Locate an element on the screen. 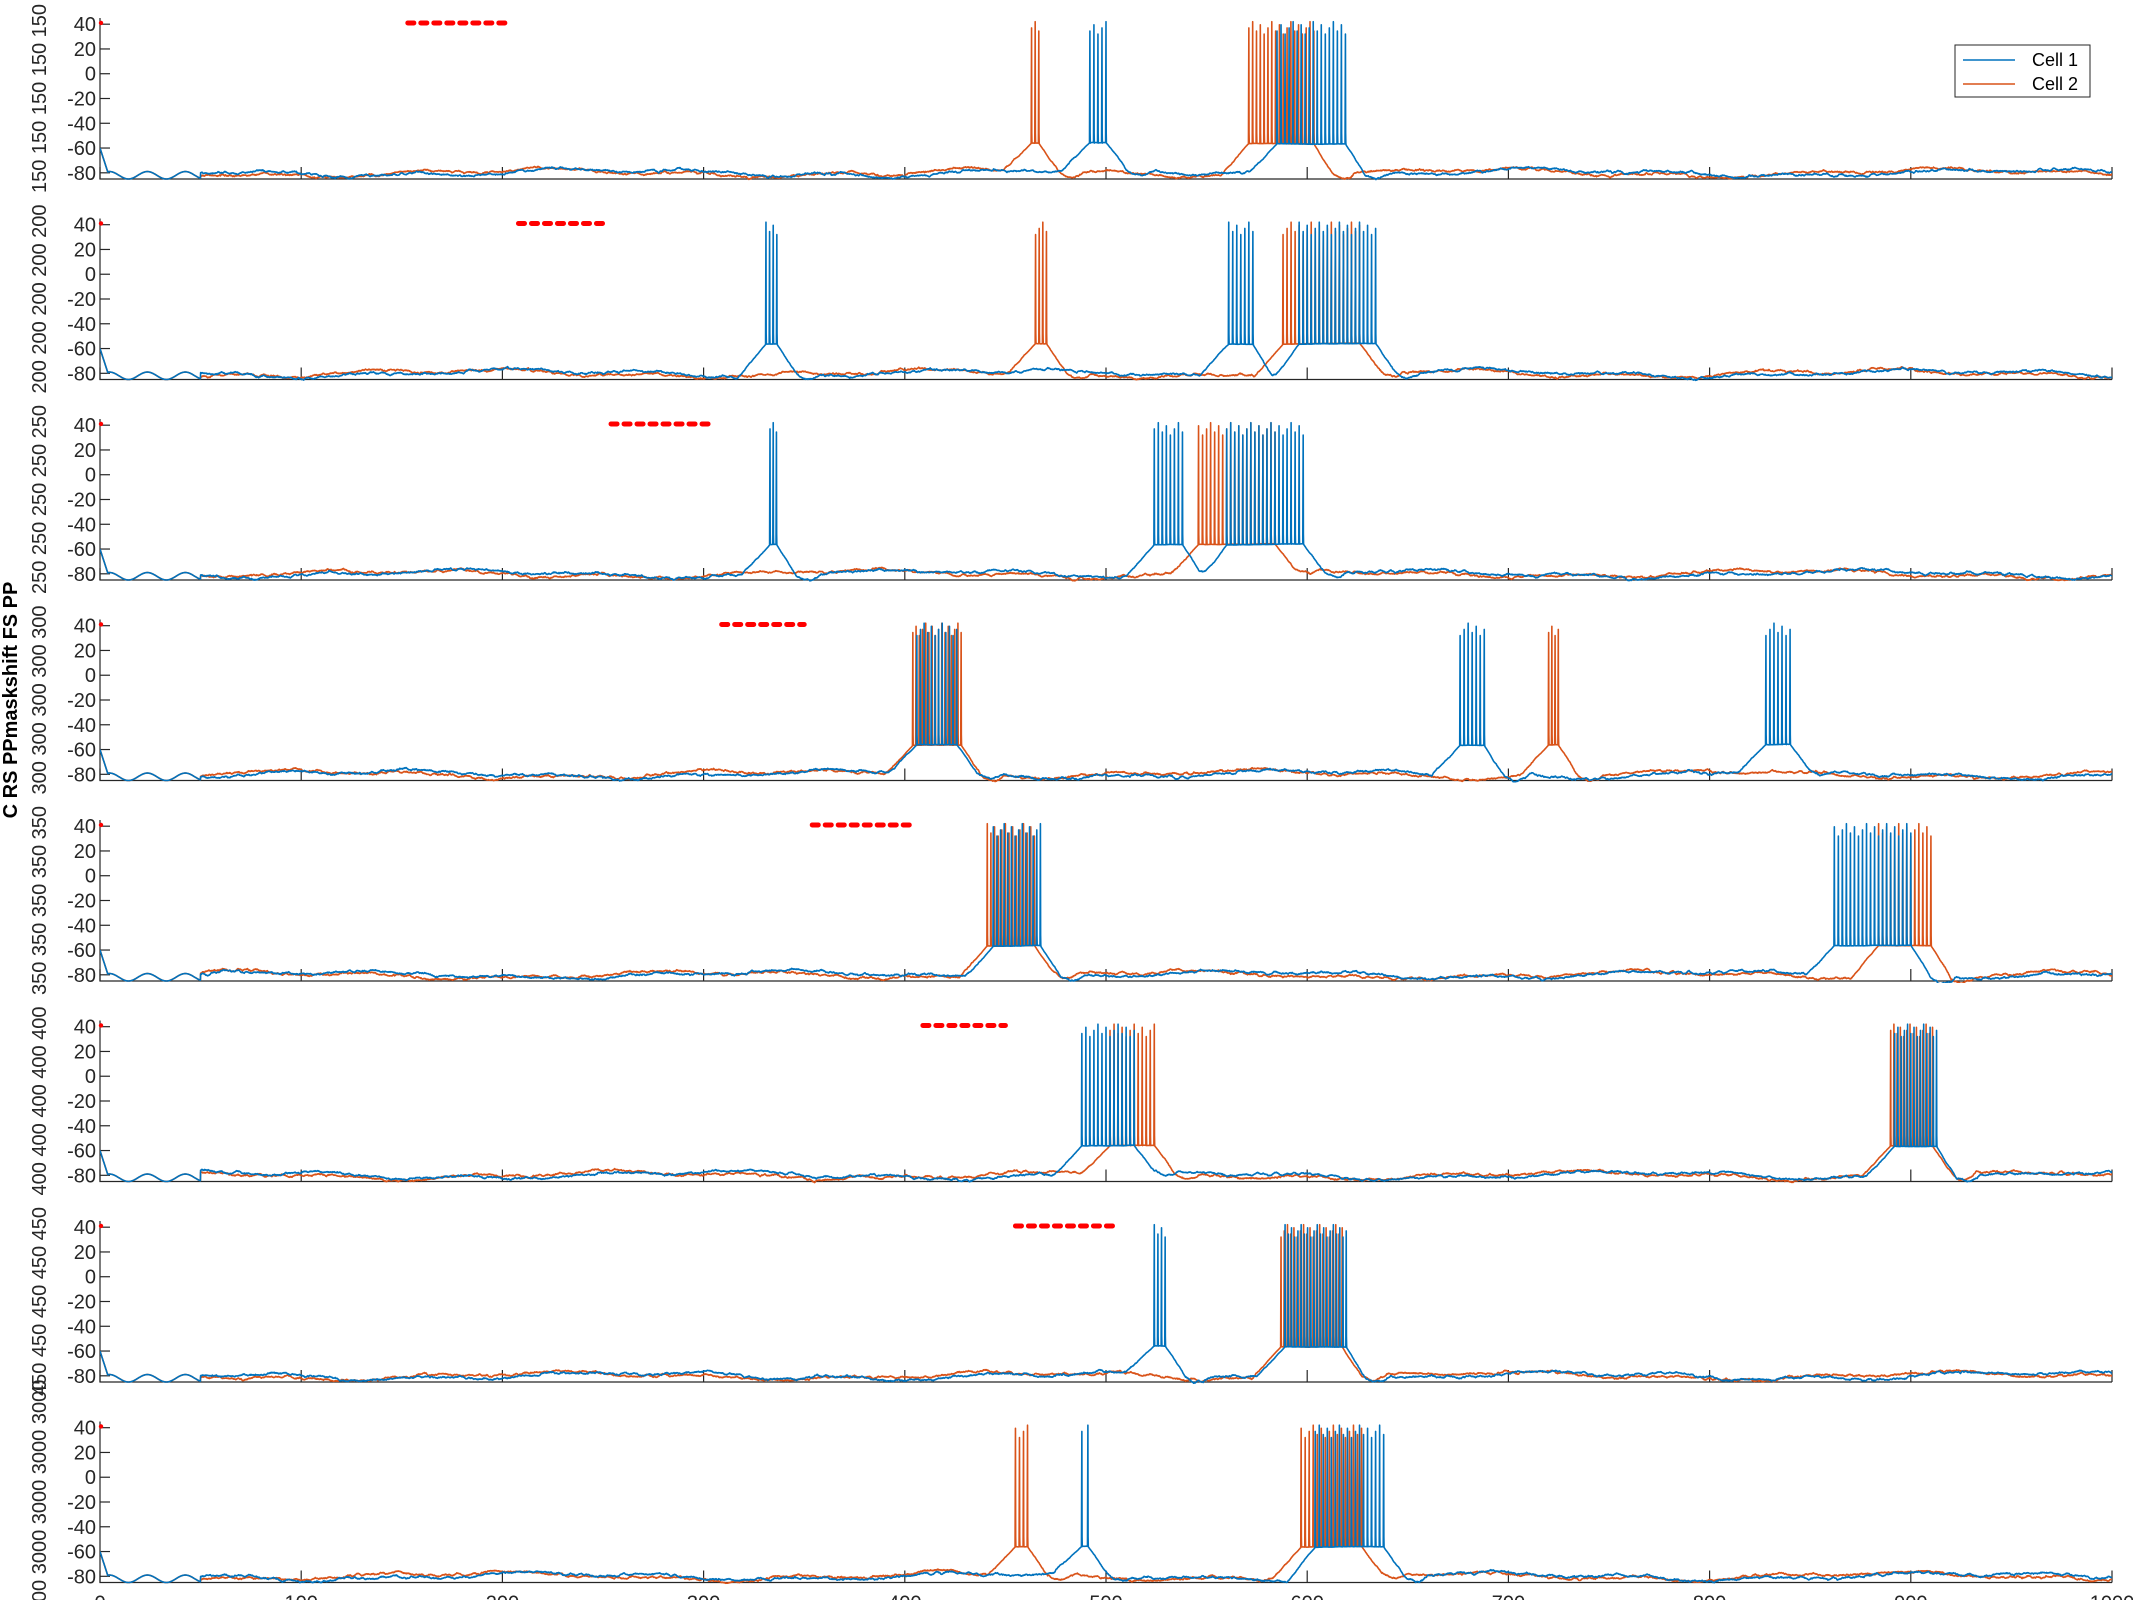 Image resolution: width=2133 pixels, height=1600 pixels. x-tick-label: 500 is located at coordinates (1105, 1596).